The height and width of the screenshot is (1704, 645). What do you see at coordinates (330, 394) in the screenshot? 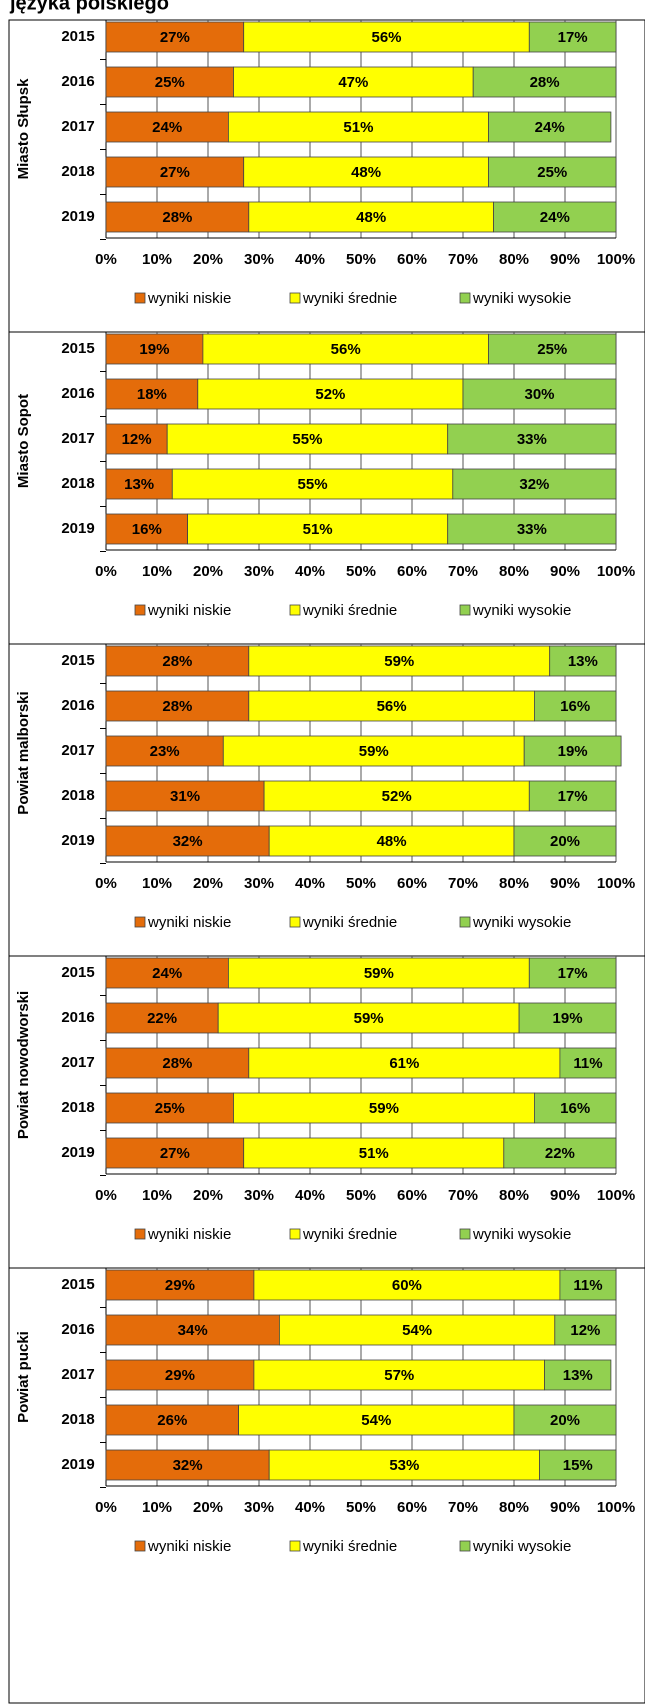
I see `value-label: 52%` at bounding box center [330, 394].